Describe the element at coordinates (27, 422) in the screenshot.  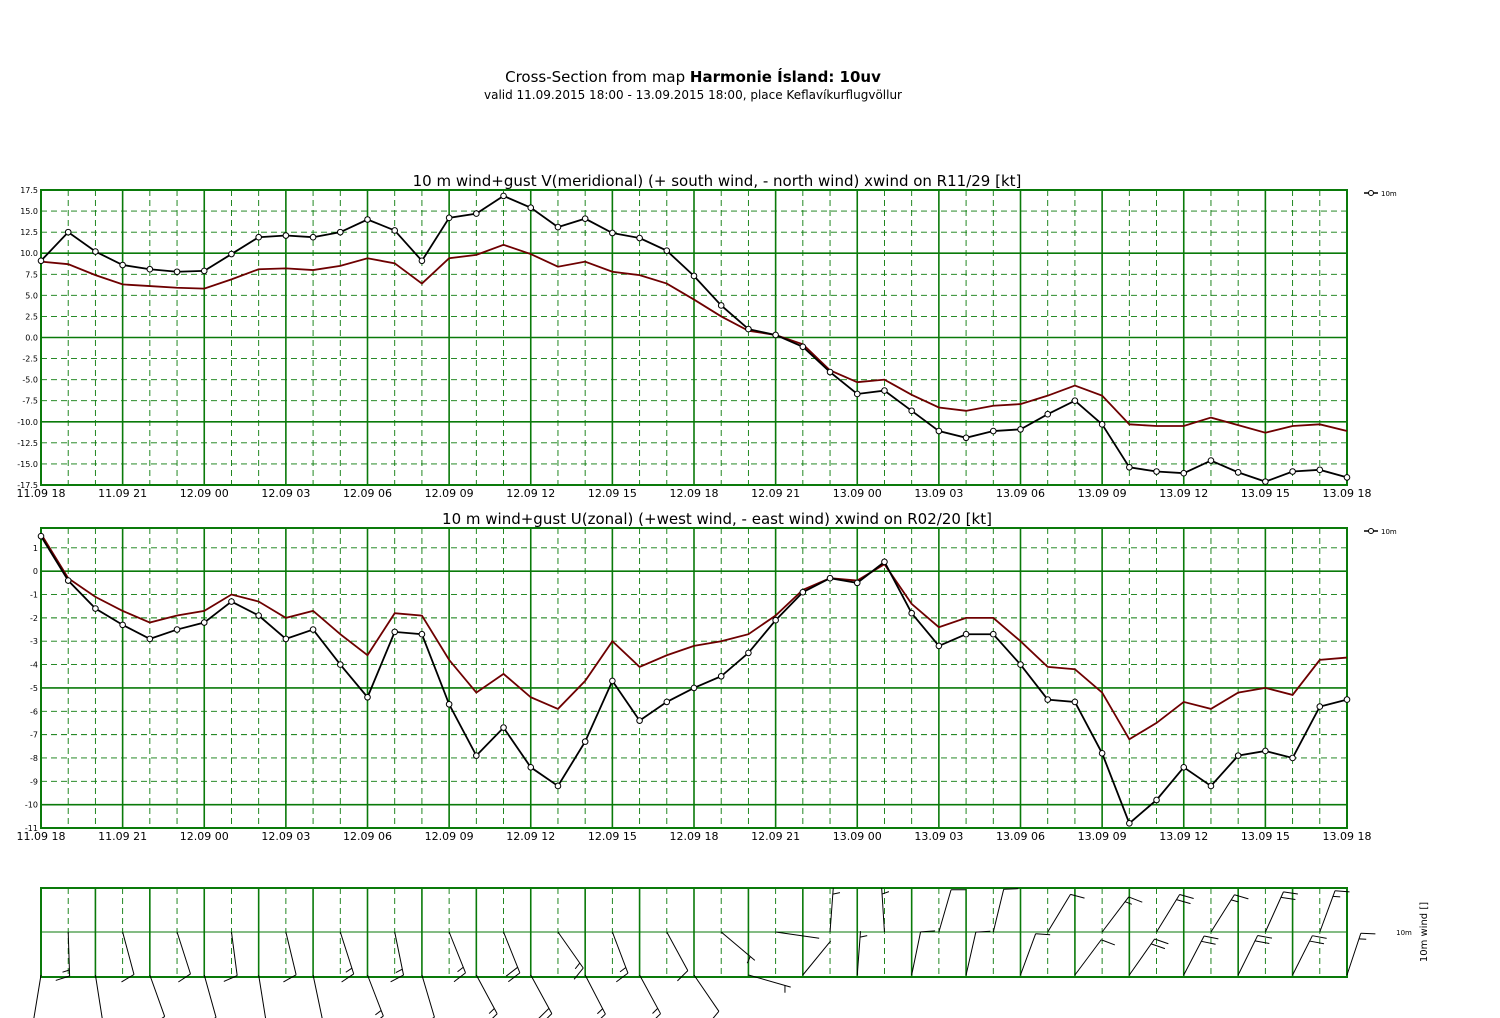
I see `y-tick-label: -10.0` at that location.